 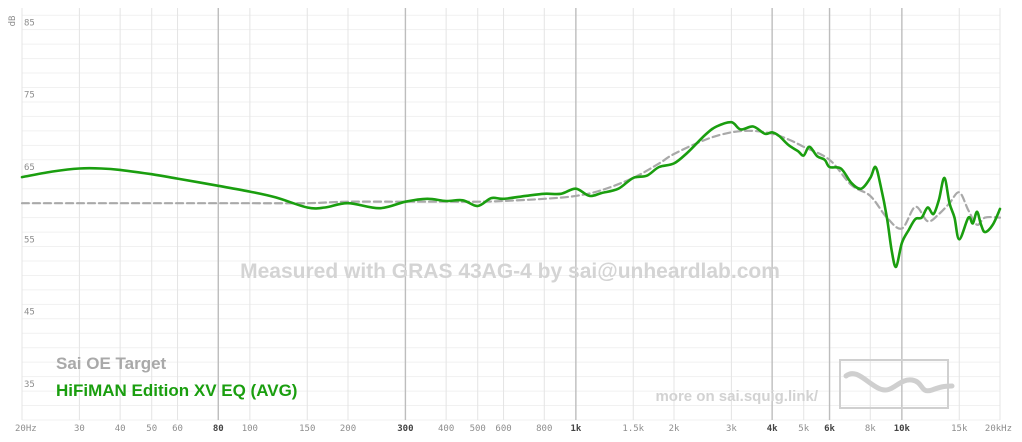 I want to click on x-tick-label: 60, so click(x=177, y=429).